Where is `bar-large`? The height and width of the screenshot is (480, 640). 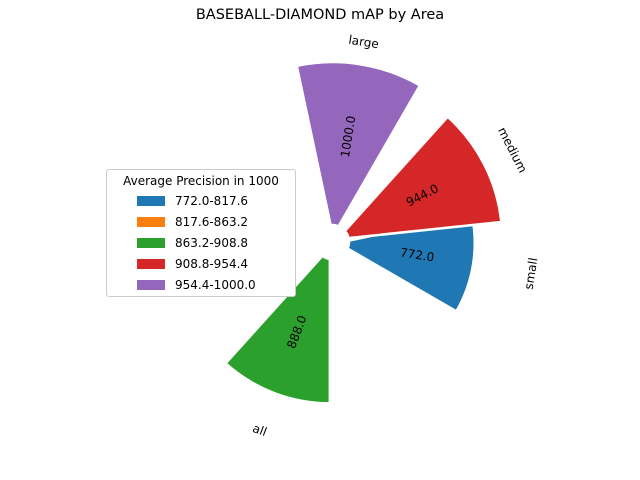 bar-large is located at coordinates (358, 144).